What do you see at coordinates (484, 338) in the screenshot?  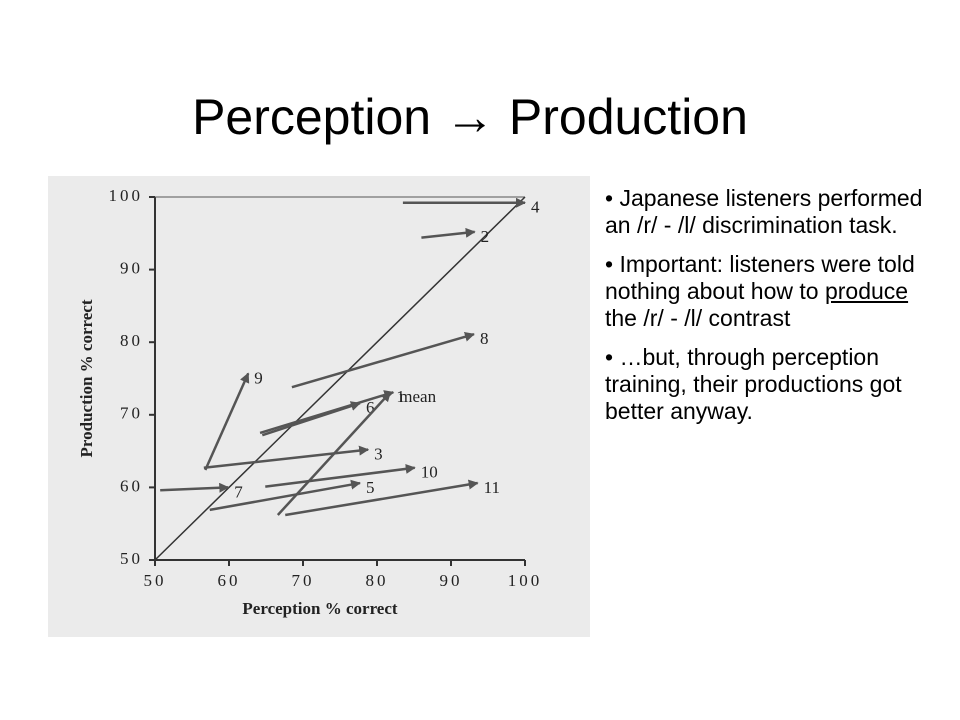 I see `arrow-label: 8` at bounding box center [484, 338].